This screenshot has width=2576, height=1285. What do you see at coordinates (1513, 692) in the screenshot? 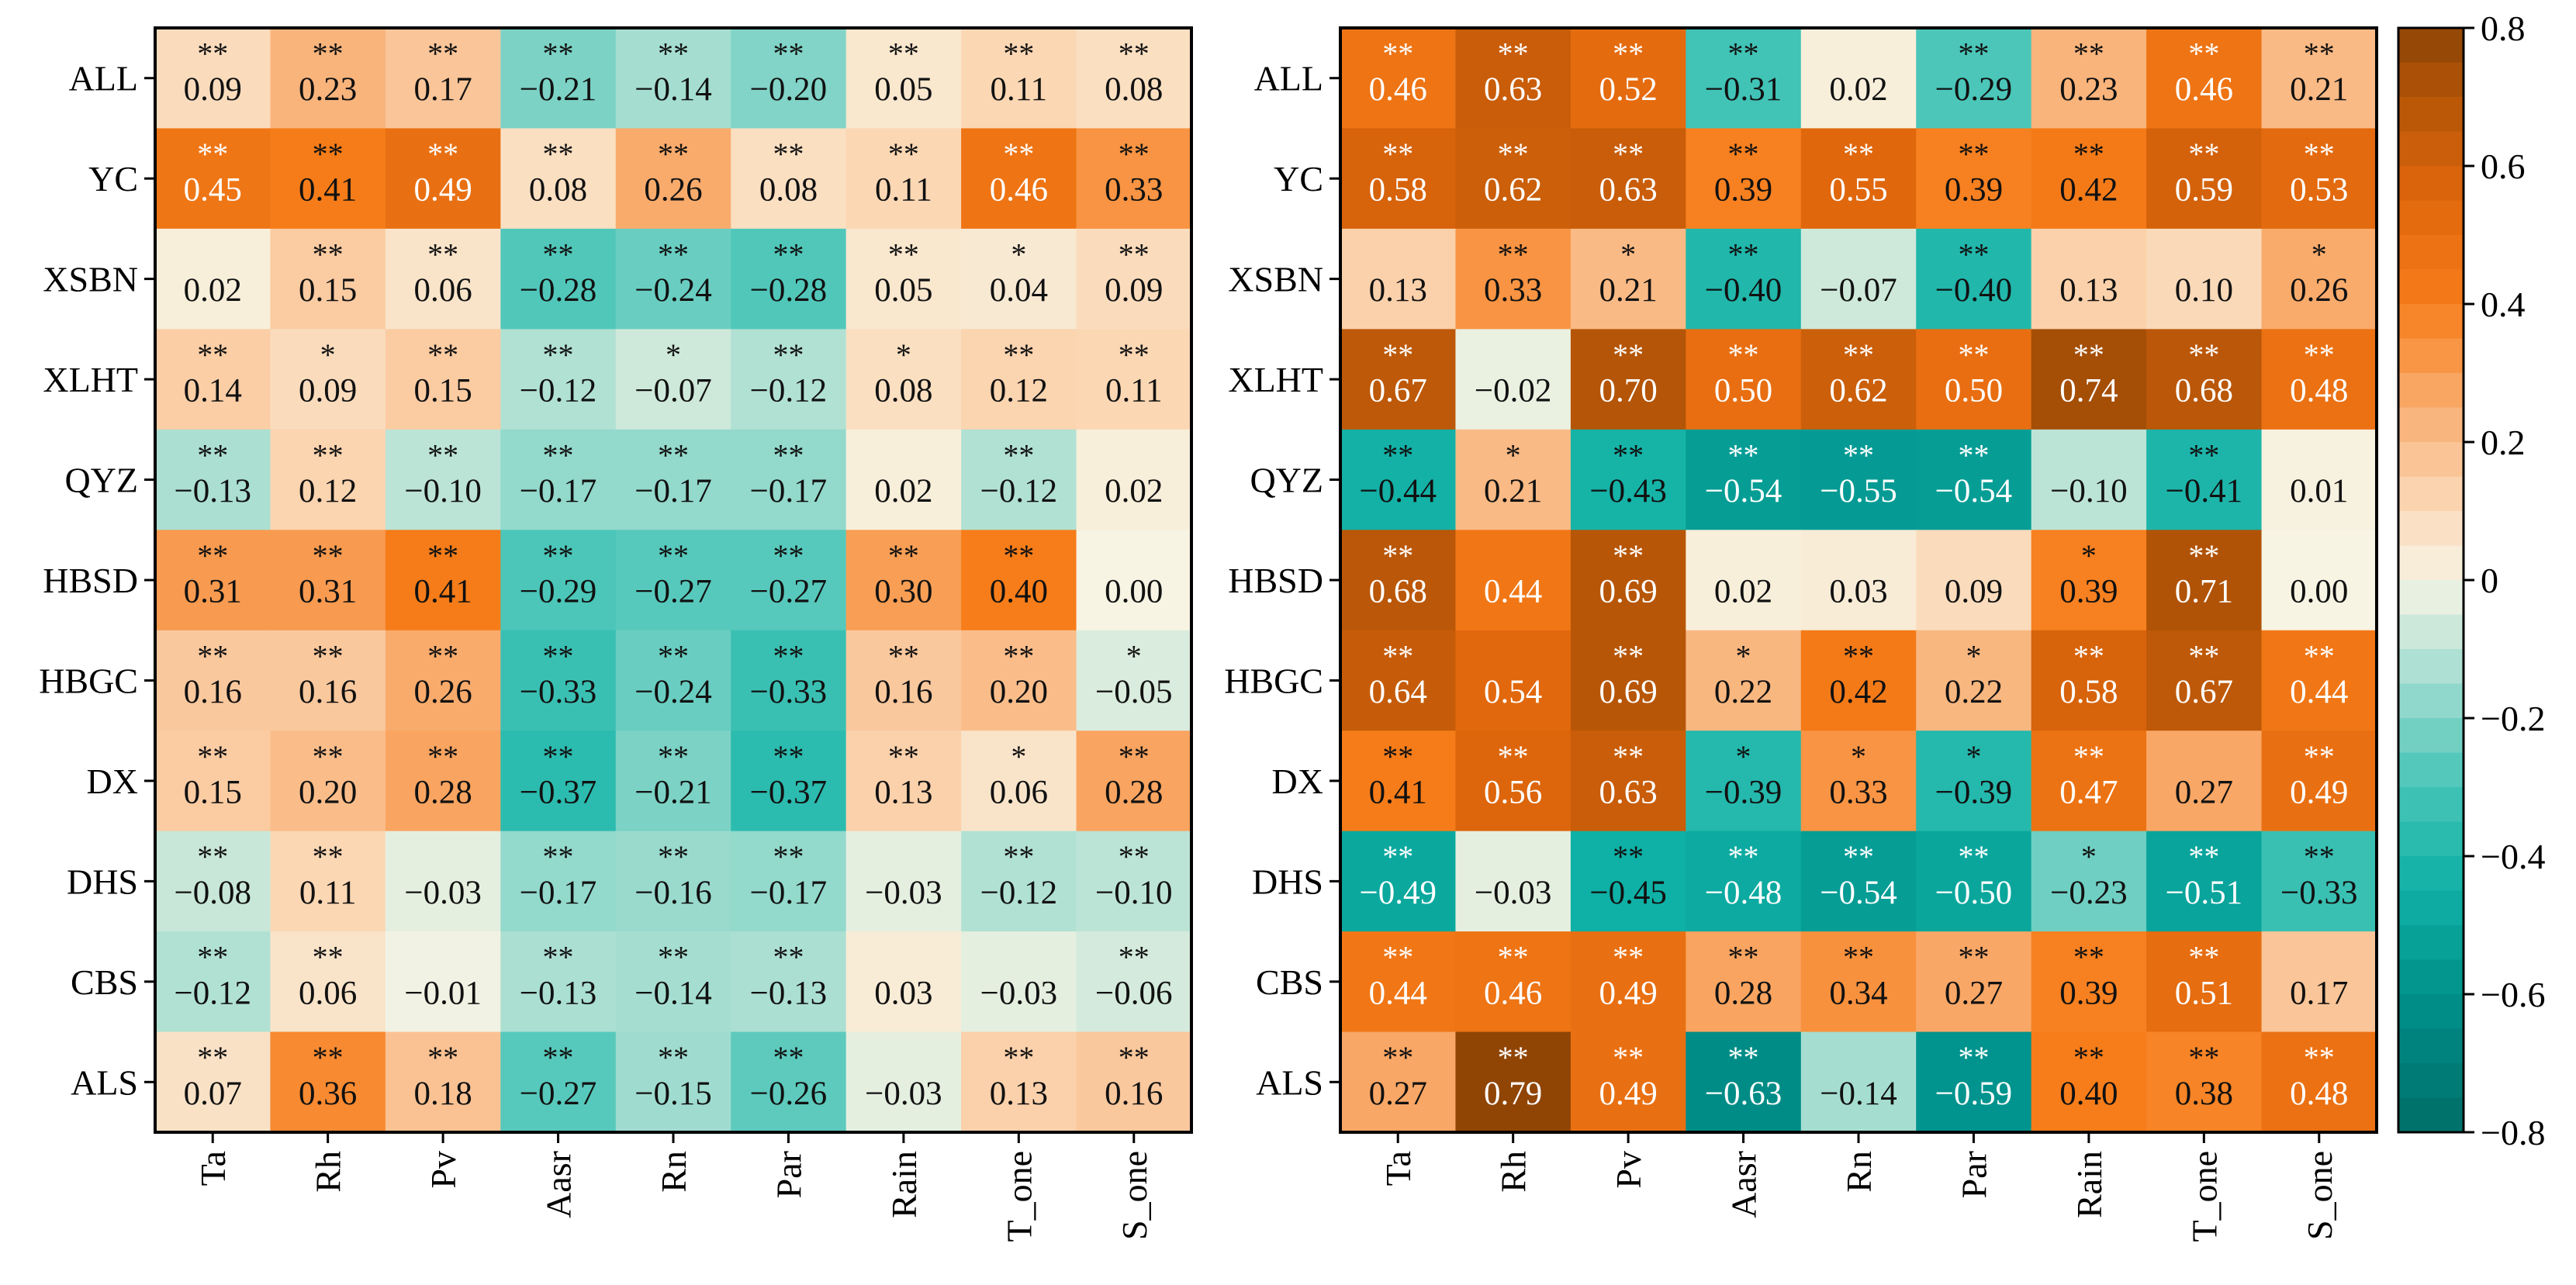
I see `cell-value-label: 0.54` at bounding box center [1513, 692].